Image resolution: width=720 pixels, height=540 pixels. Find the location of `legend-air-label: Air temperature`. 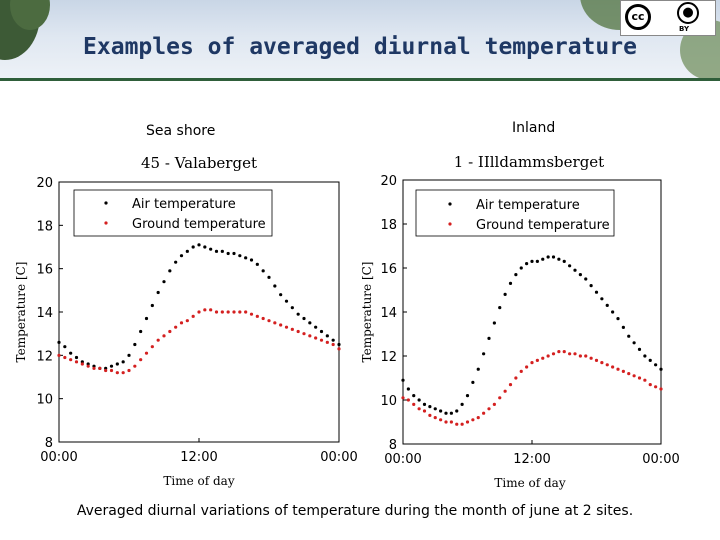

legend-air-label: Air temperature is located at coordinates (184, 204).